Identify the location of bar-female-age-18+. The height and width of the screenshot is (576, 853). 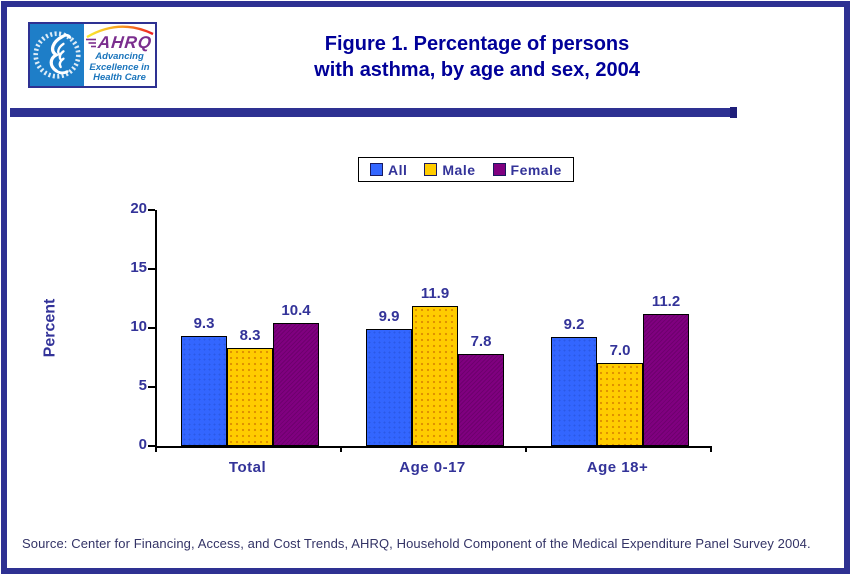
(666, 379).